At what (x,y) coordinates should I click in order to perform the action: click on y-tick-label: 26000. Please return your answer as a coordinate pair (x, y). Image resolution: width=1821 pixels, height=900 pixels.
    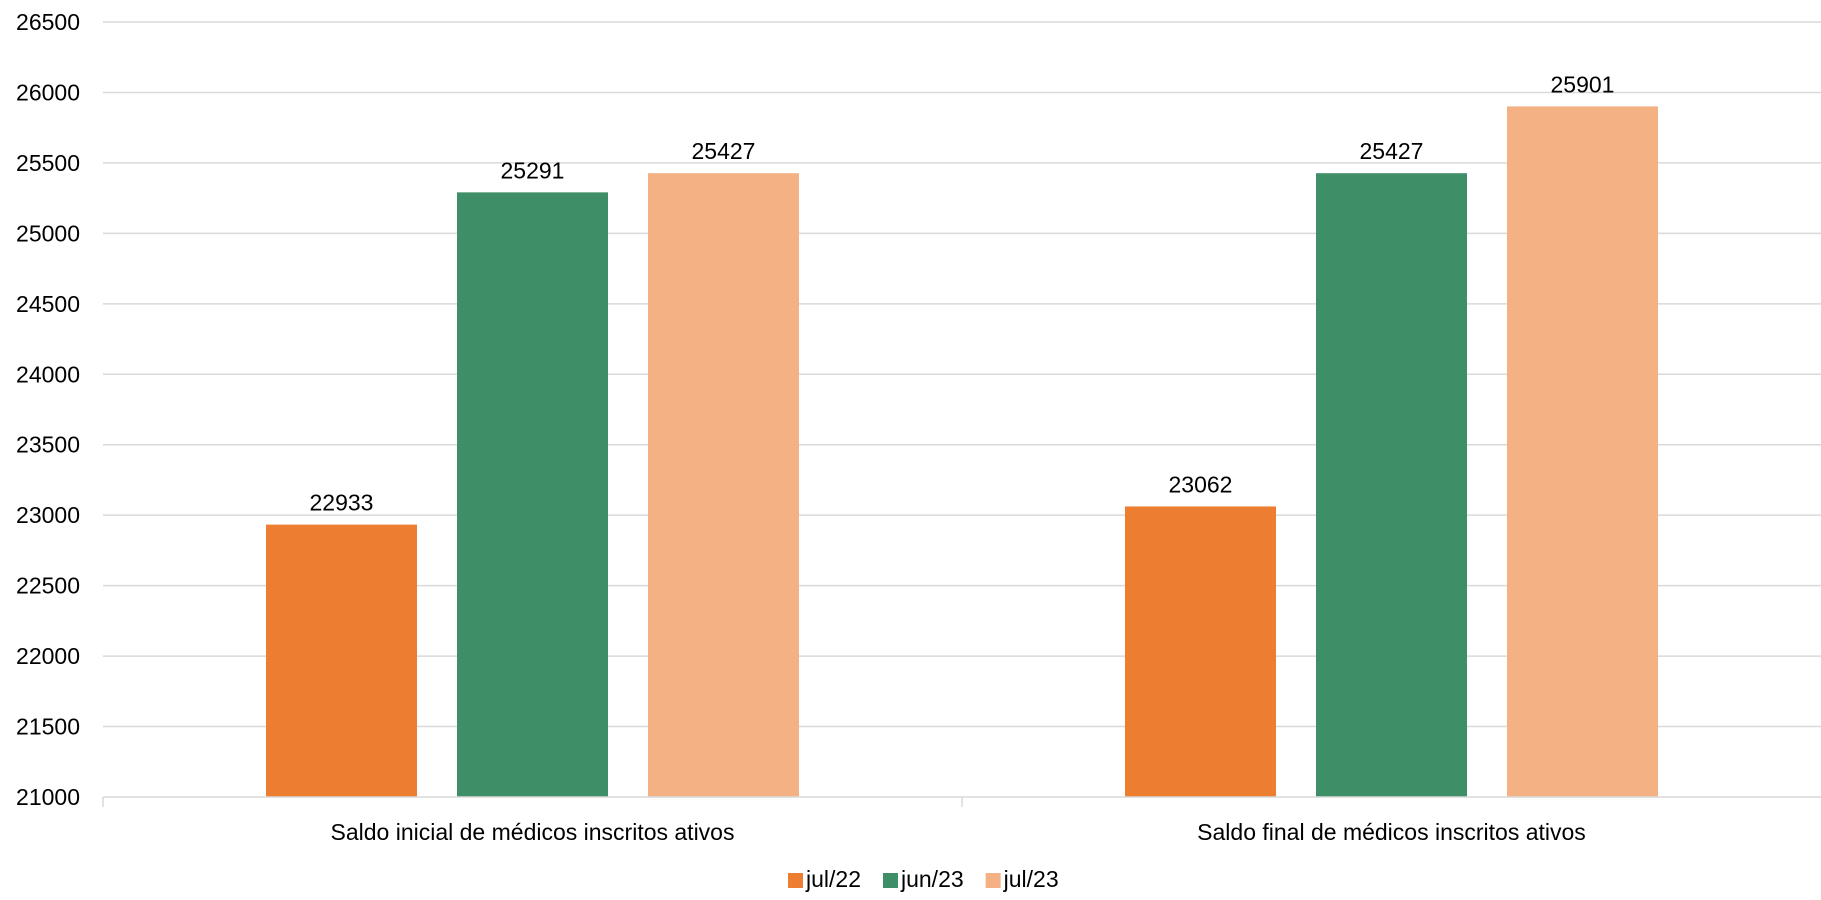
    Looking at the image, I should click on (48, 92).